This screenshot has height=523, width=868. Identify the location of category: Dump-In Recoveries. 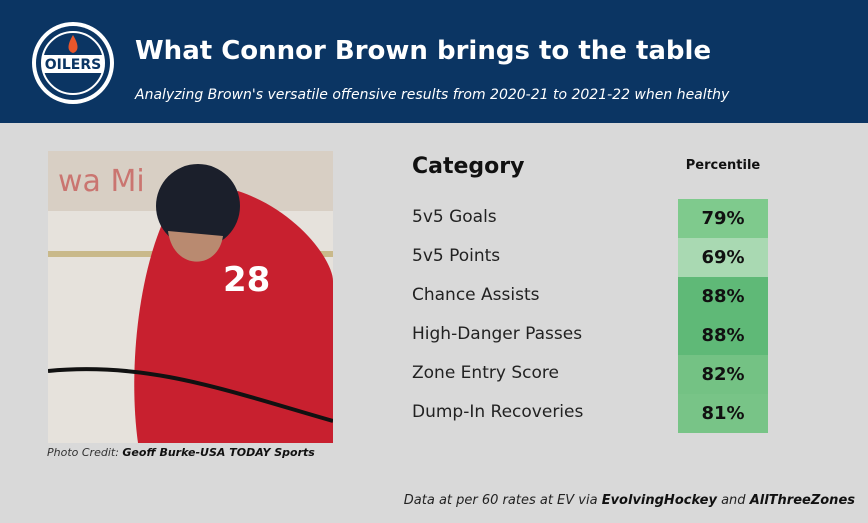
(498, 412).